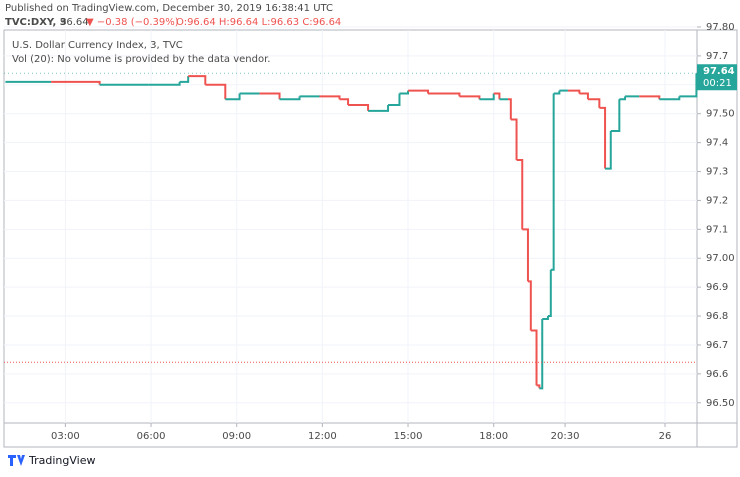  Describe the element at coordinates (717, 200) in the screenshot. I see `y-tick-label: 97.2` at that location.